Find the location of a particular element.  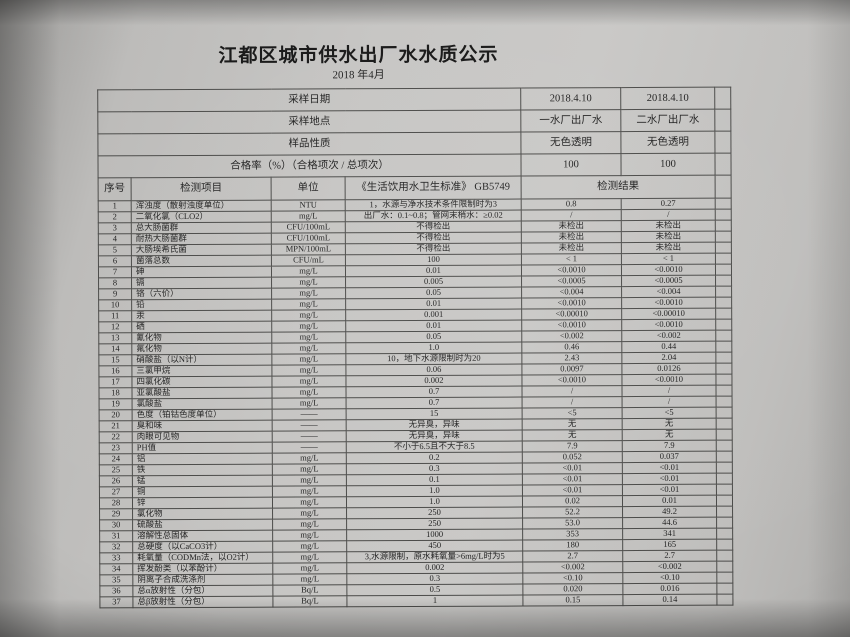

standard-cell: 1，水源与净水技术条件限制时为3 is located at coordinates (433, 205).